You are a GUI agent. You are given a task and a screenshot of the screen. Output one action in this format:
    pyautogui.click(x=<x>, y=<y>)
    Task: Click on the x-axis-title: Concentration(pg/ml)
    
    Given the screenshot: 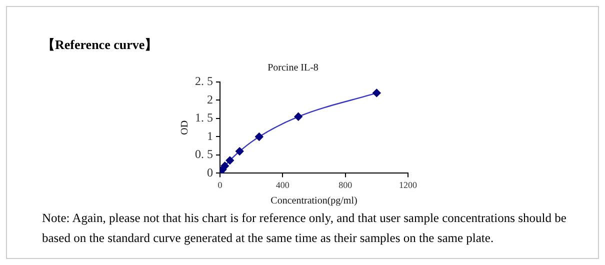 What is the action you would take?
    pyautogui.click(x=314, y=201)
    